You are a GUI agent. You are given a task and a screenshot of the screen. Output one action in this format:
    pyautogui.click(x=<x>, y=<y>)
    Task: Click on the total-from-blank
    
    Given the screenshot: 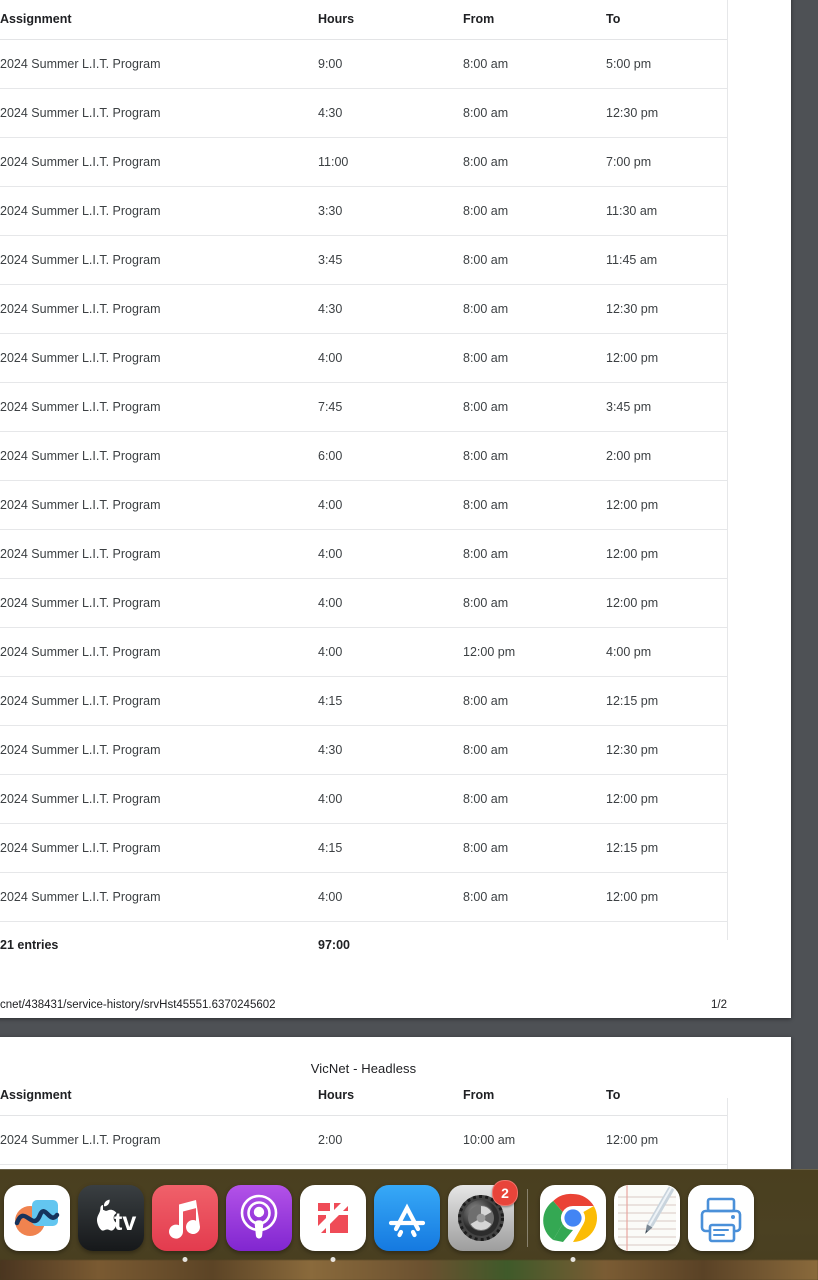 What is the action you would take?
    pyautogui.click(x=534, y=945)
    